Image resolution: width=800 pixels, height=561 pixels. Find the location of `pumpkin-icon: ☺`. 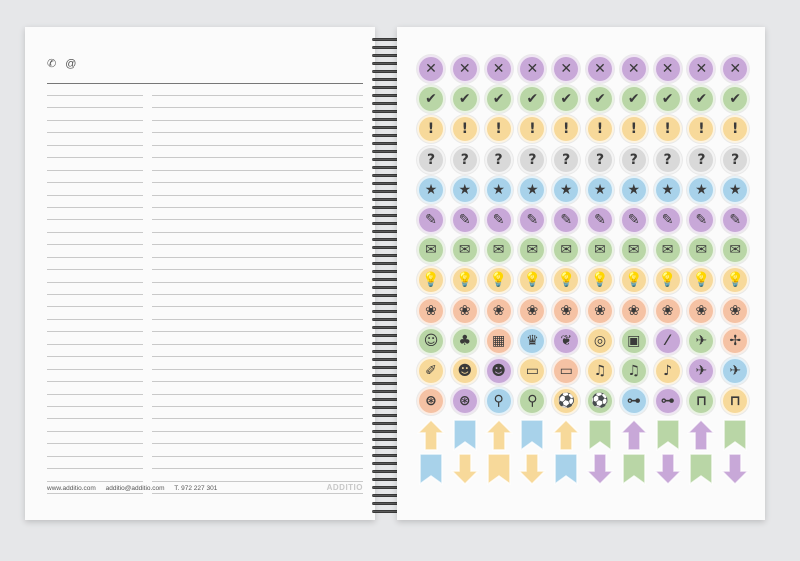

pumpkin-icon: ☺ is located at coordinates (431, 340).